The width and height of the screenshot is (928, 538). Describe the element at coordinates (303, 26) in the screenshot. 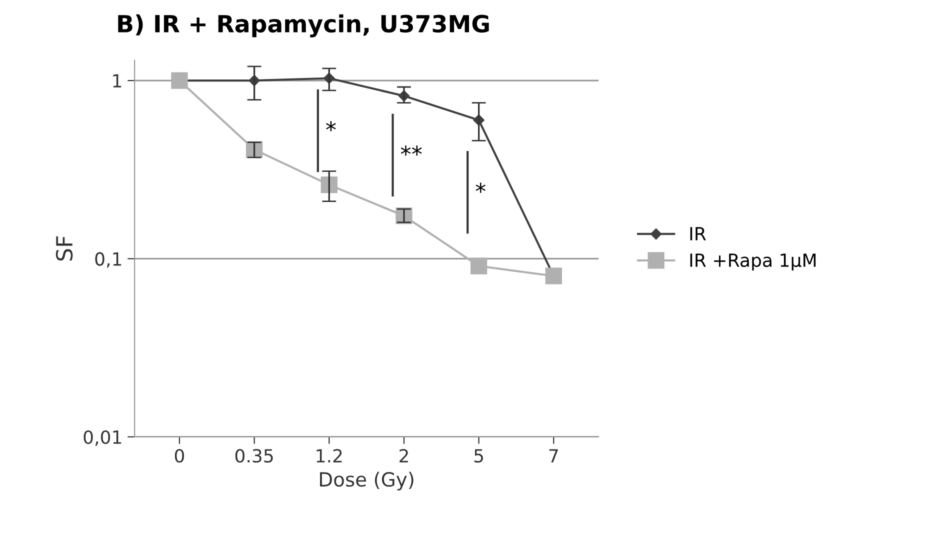

I see `chart-title: B) IR + Rapamycin, U373MG` at that location.